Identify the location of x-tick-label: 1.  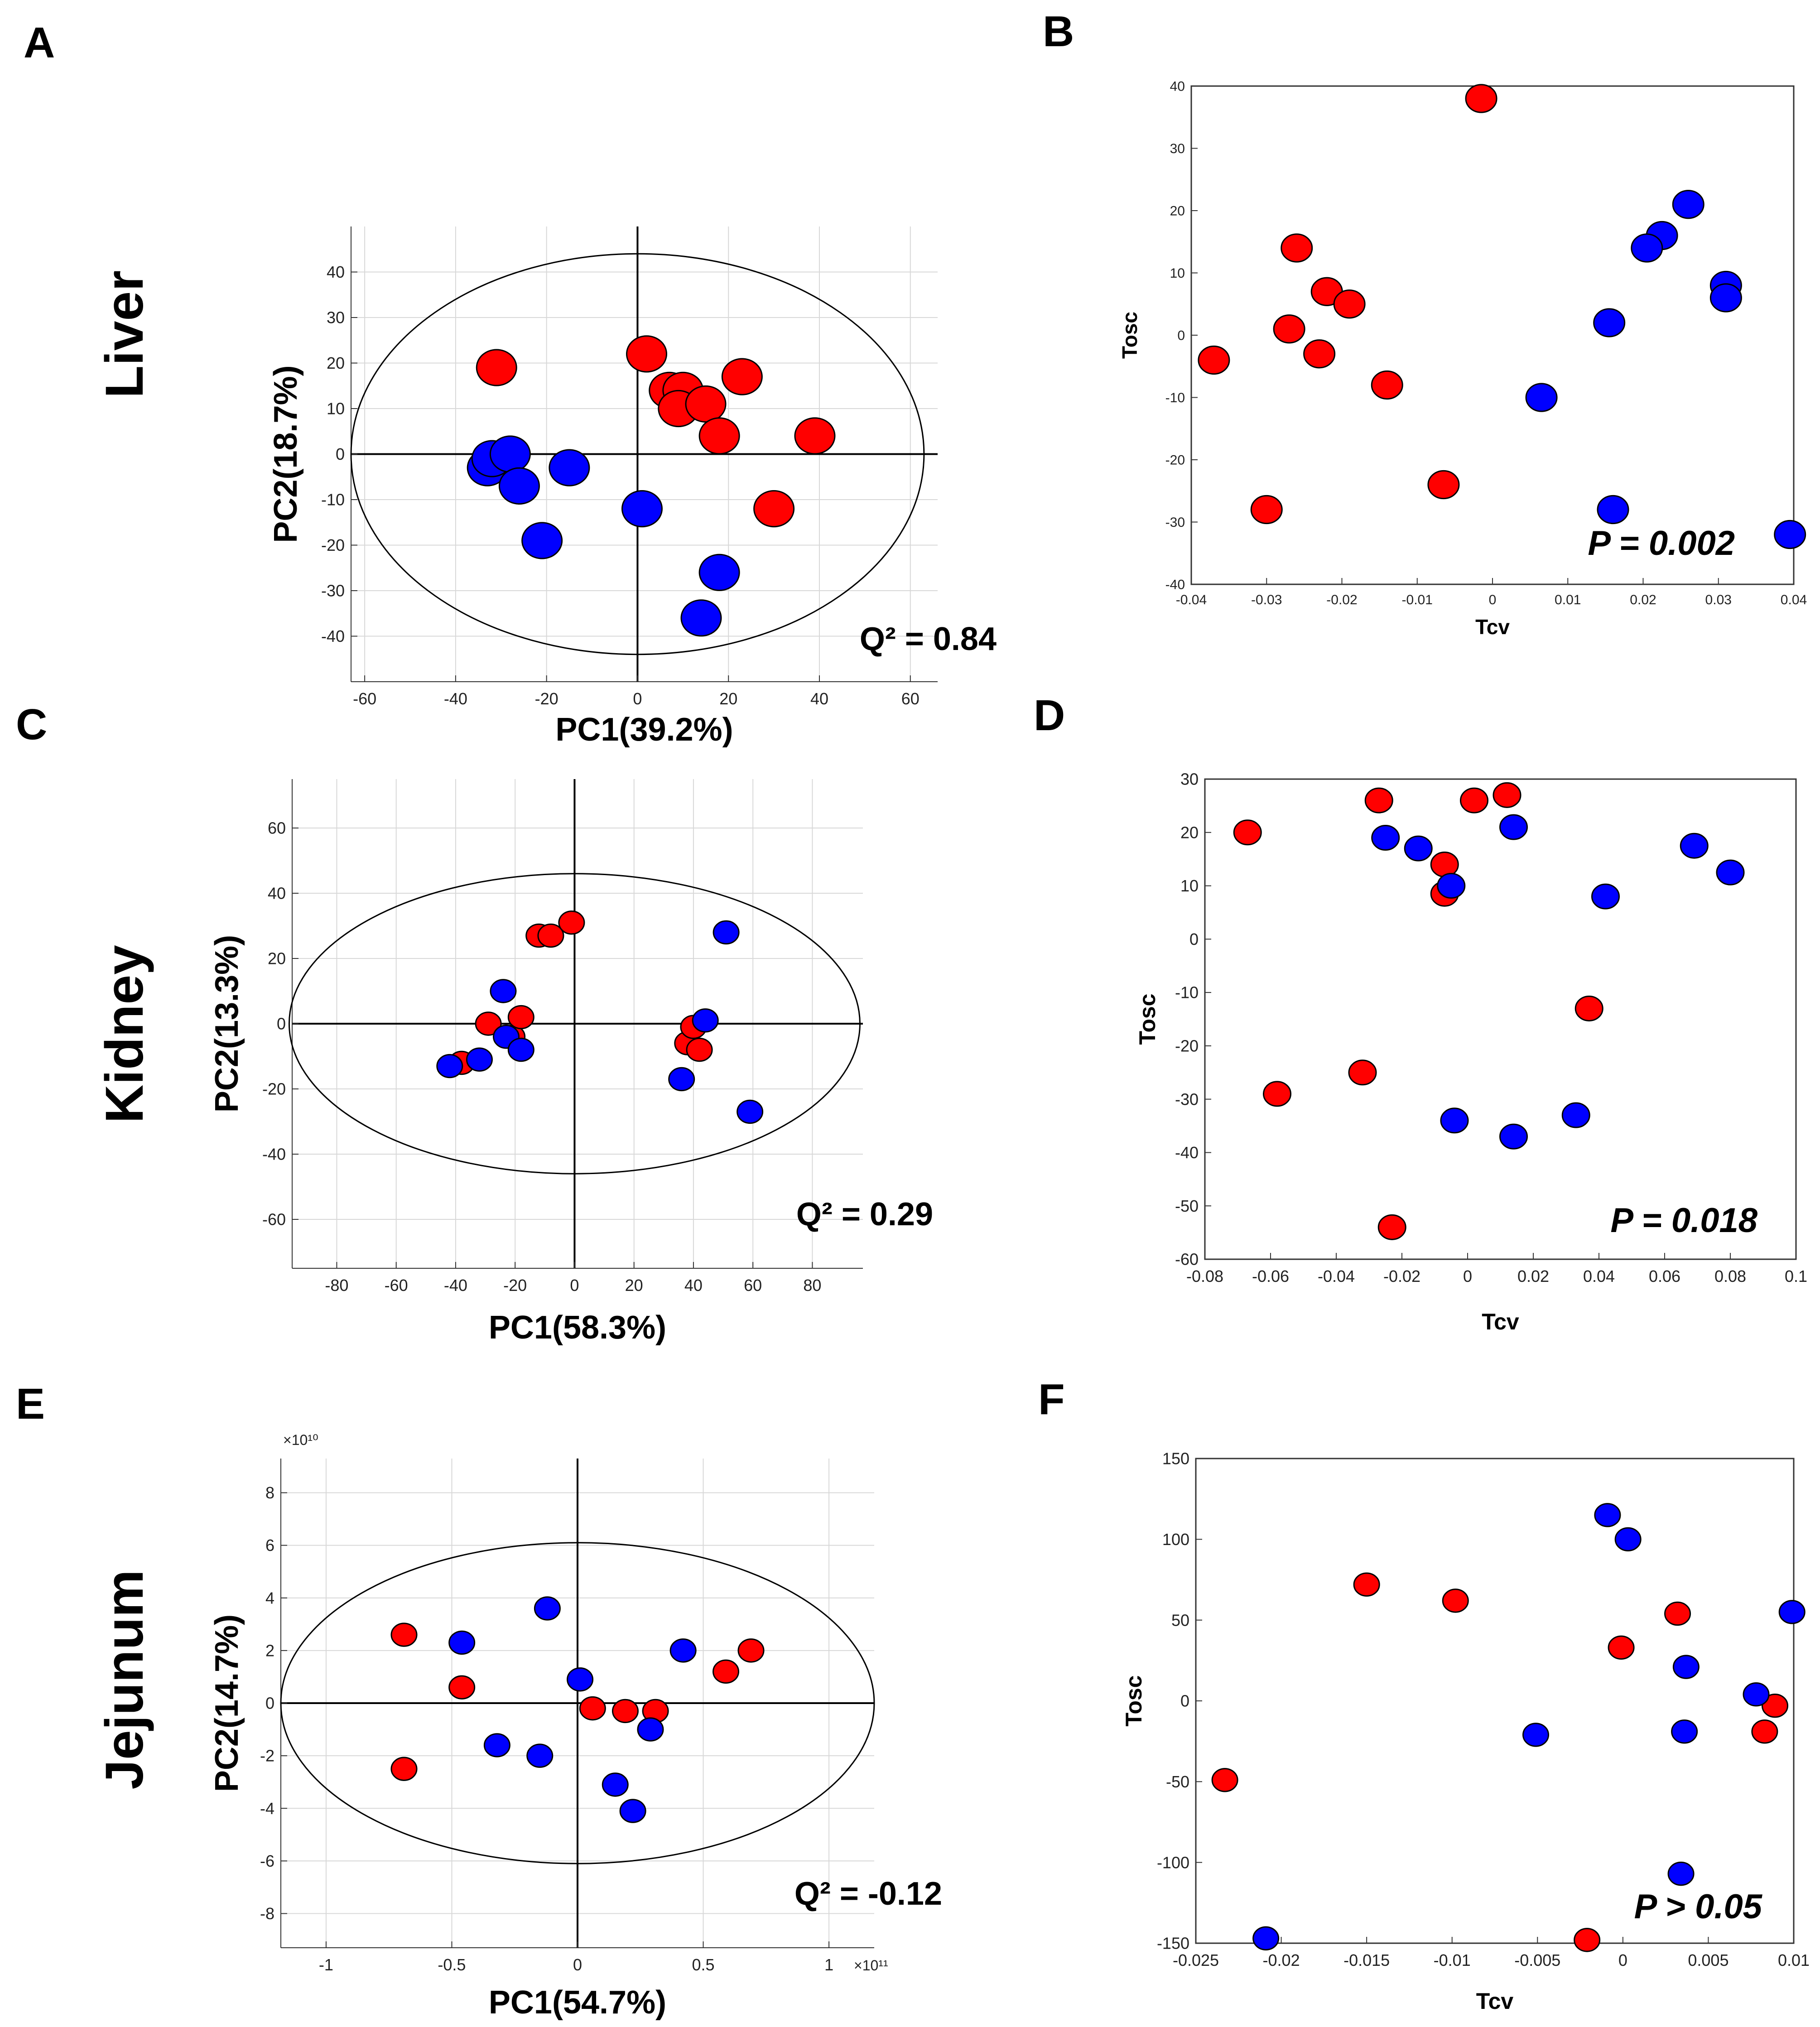
(828, 1964).